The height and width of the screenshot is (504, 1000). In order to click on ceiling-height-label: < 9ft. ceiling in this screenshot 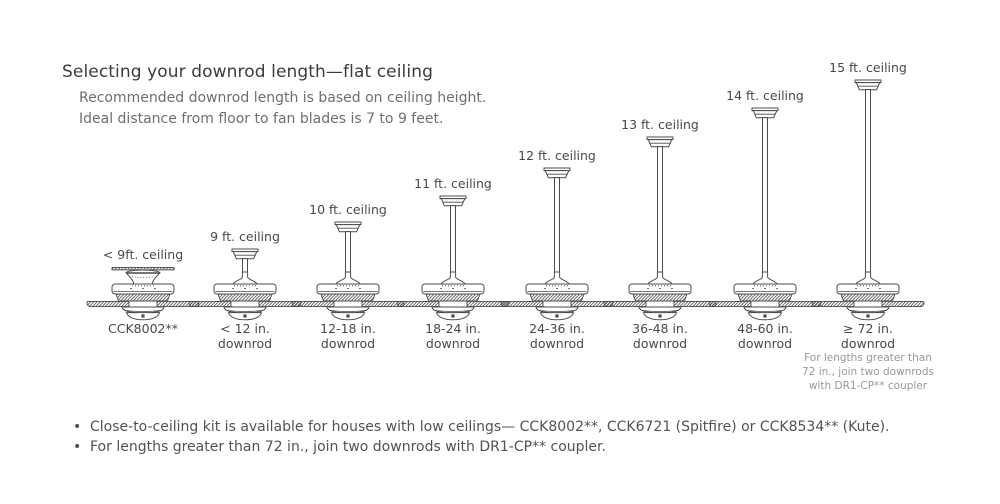, I will do `click(143, 254)`.